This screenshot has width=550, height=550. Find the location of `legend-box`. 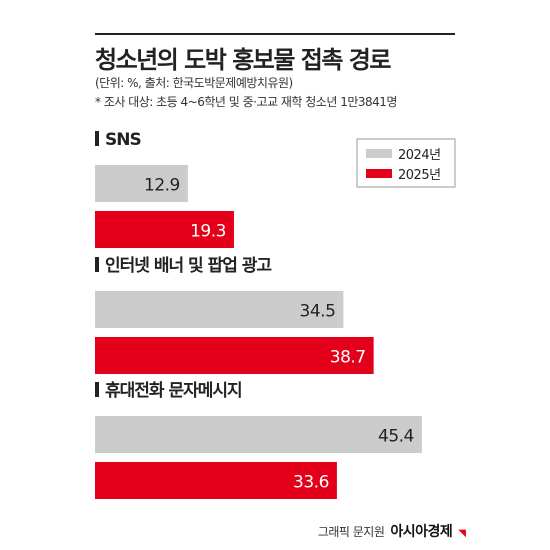

legend-box is located at coordinates (406, 163).